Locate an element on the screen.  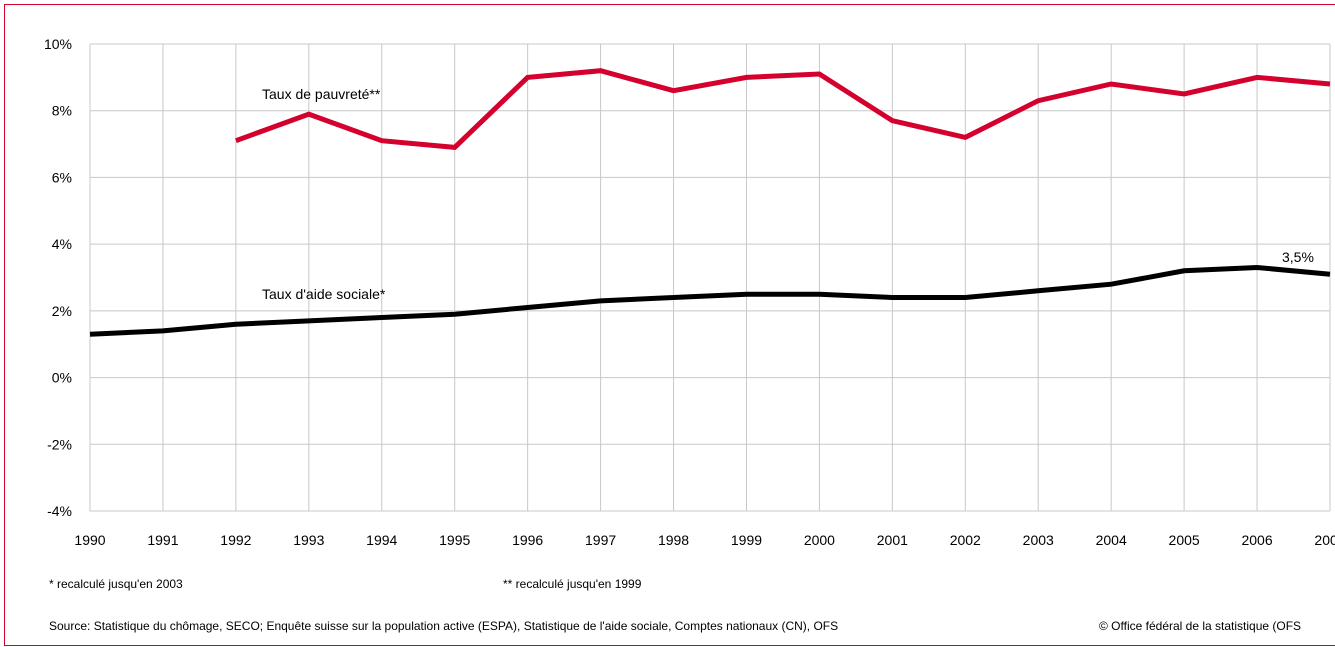
x-tick-label: 2002 is located at coordinates (965, 540).